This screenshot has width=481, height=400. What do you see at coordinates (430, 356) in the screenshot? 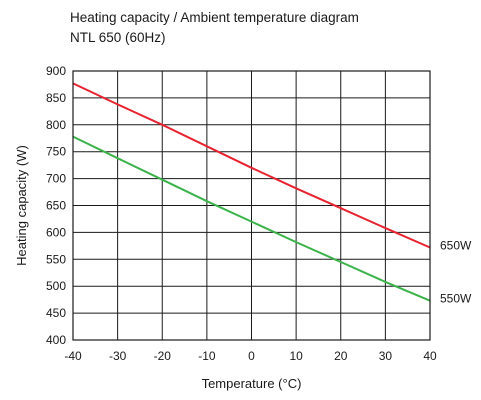
I see `x-tick-label: 40` at bounding box center [430, 356].